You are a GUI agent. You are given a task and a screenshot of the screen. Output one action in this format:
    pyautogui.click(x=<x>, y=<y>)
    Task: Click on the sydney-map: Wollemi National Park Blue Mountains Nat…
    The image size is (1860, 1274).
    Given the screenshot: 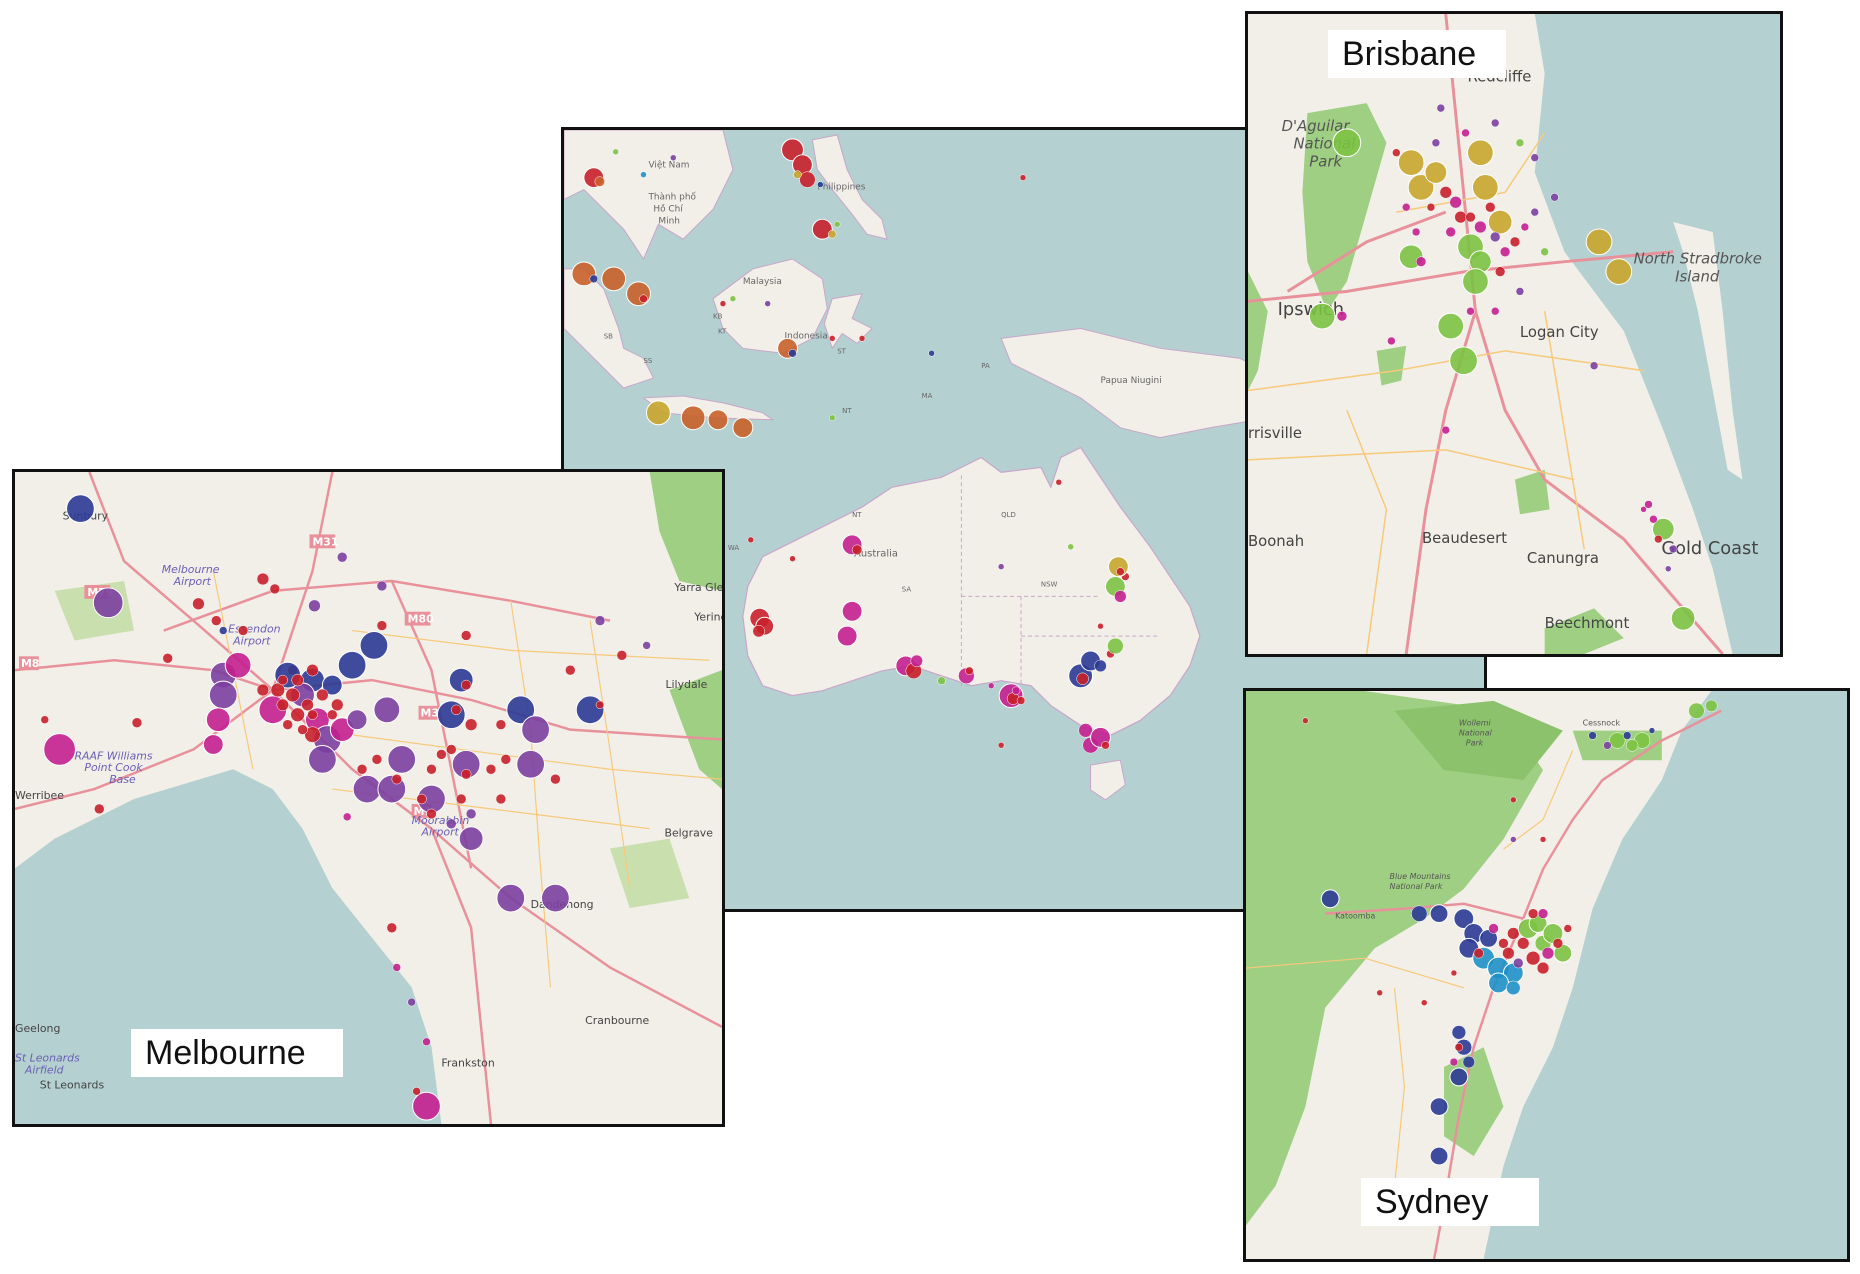 What is the action you would take?
    pyautogui.click(x=1546, y=975)
    